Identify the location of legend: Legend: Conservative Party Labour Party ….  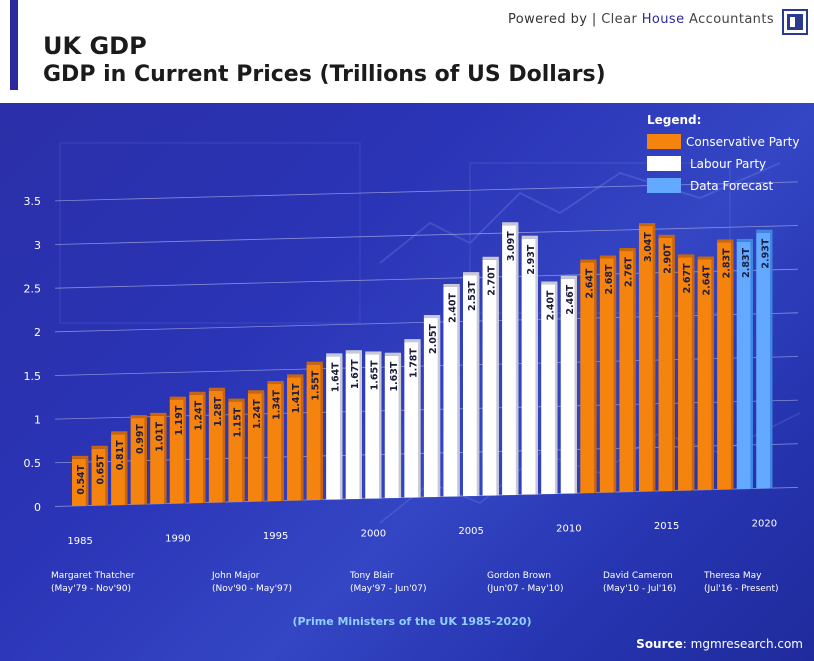
(723, 153).